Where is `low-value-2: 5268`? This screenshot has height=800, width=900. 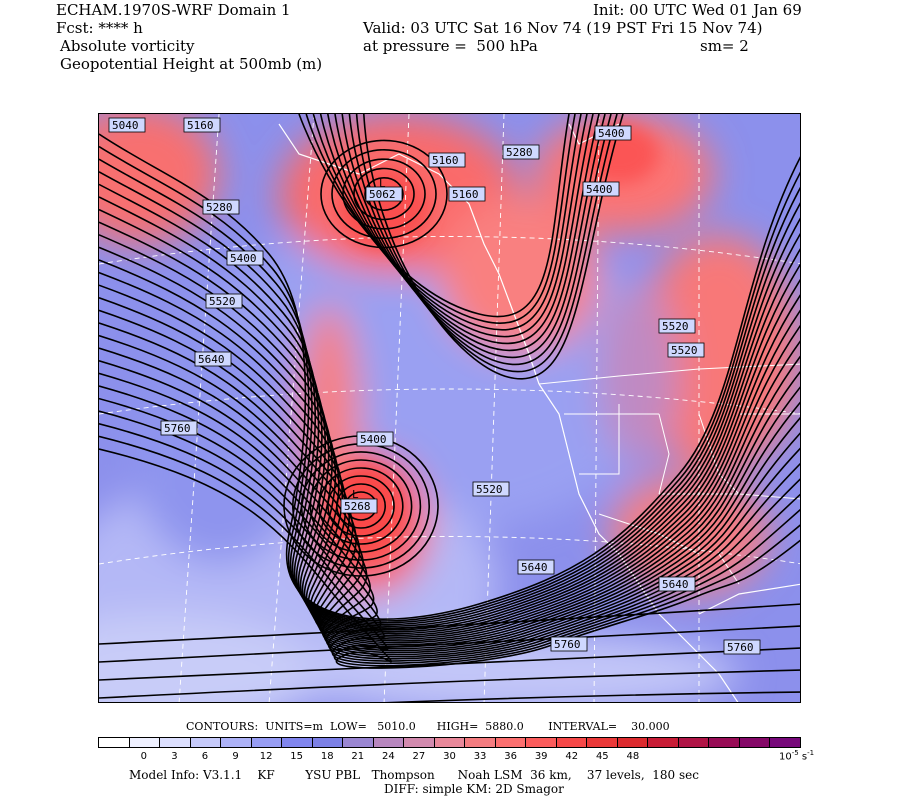
low-value-2: 5268 is located at coordinates (357, 506).